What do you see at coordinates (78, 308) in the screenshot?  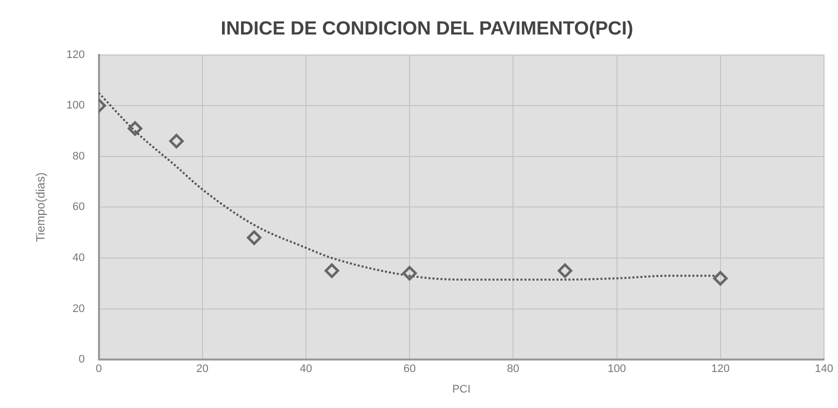 I see `y-tick-label: 20` at bounding box center [78, 308].